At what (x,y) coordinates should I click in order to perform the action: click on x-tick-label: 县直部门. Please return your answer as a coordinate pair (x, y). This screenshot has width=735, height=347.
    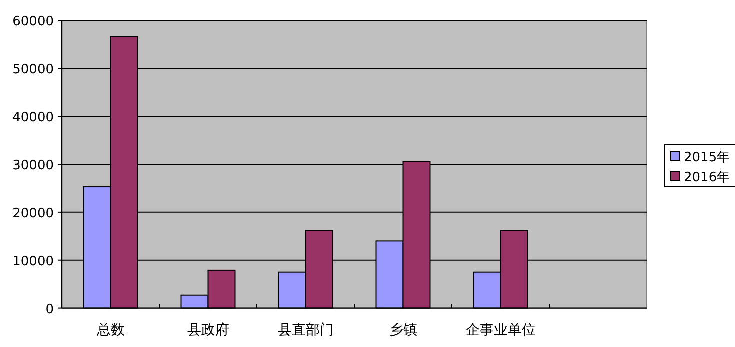
    Looking at the image, I should click on (306, 330).